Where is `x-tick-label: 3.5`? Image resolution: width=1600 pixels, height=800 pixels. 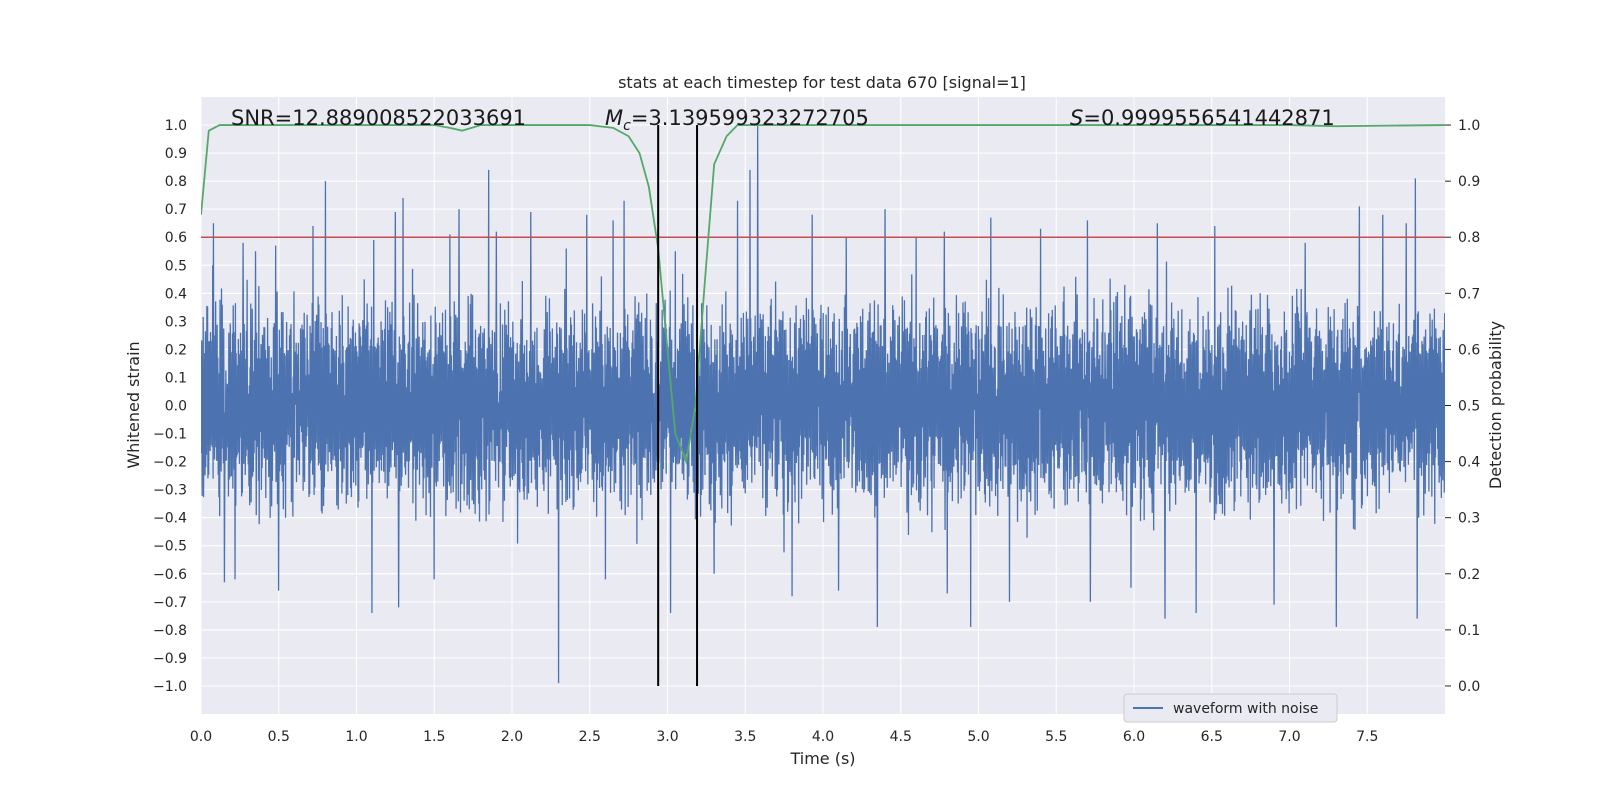
x-tick-label: 3.5 is located at coordinates (745, 737).